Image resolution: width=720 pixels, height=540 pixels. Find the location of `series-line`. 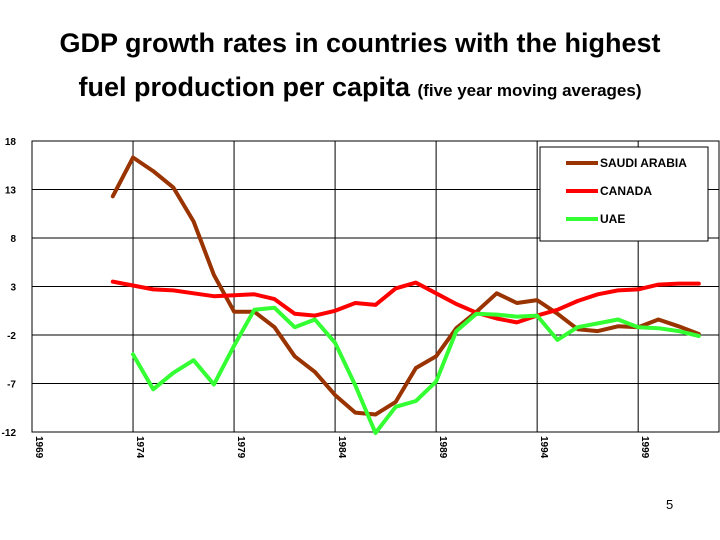

series-line is located at coordinates (405, 302).